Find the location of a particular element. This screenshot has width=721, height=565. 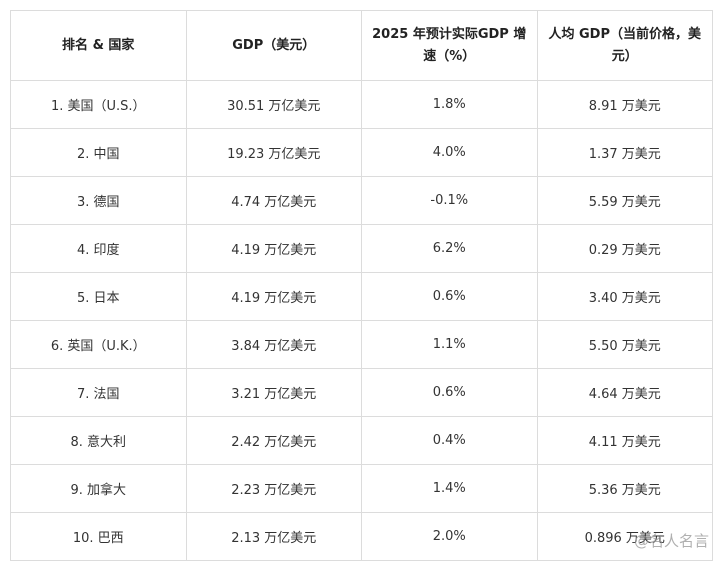

table-cell: 5.36 万美元 is located at coordinates (624, 488).